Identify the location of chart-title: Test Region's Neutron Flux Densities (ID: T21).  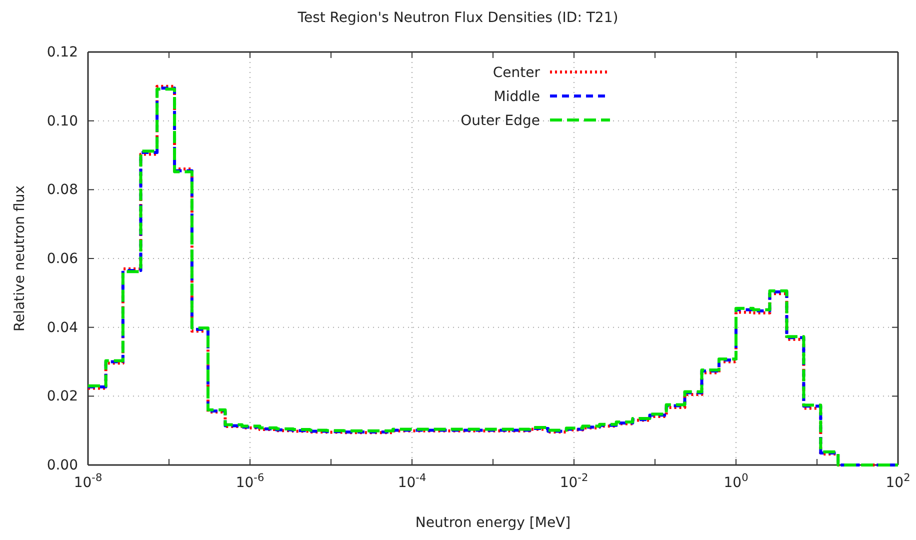
(457, 18).